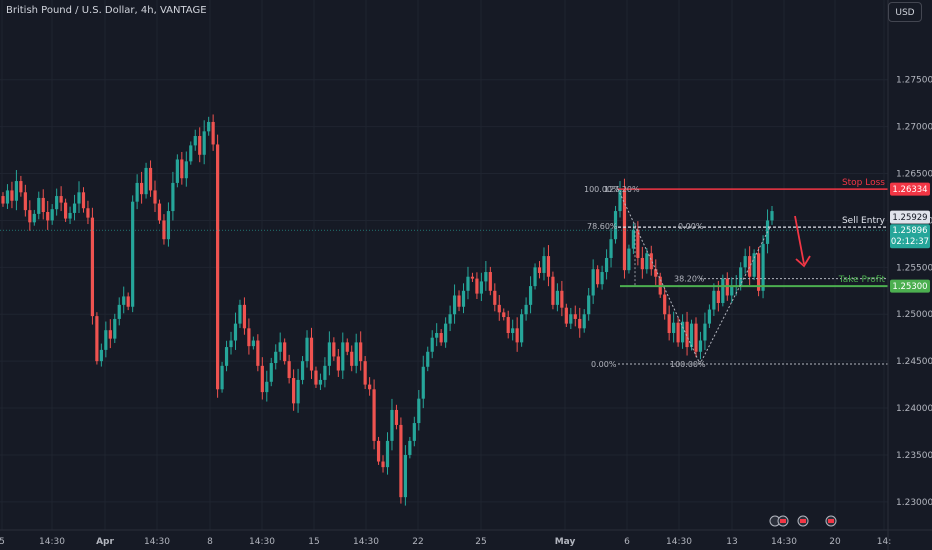  I want to click on stop-loss-label: Stop Loss, so click(863, 183).